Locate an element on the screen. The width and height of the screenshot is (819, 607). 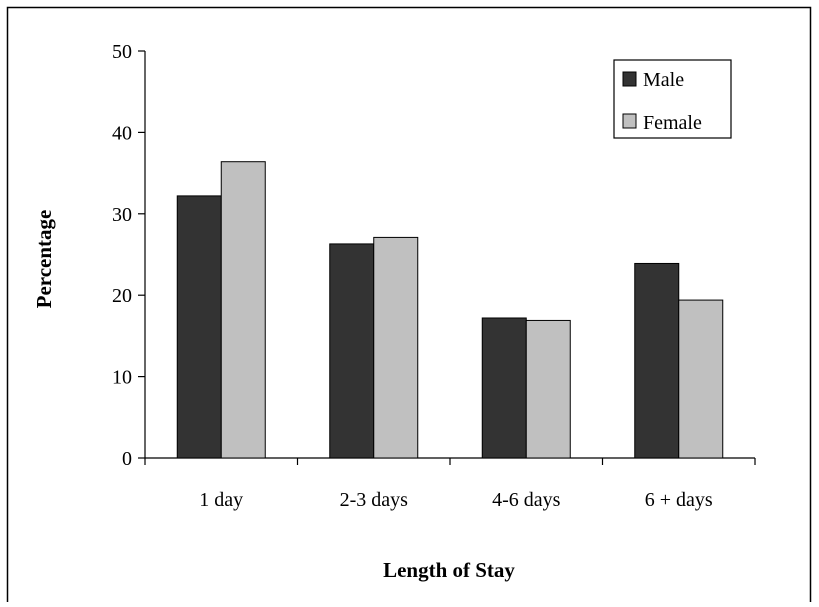
legend-swatch-male is located at coordinates (629, 79).